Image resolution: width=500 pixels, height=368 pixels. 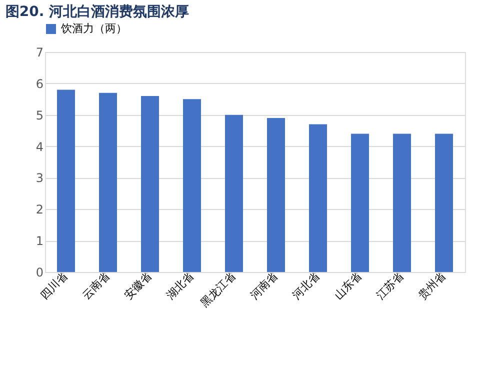 I want to click on y-tick-label: 7, so click(x=40, y=53).